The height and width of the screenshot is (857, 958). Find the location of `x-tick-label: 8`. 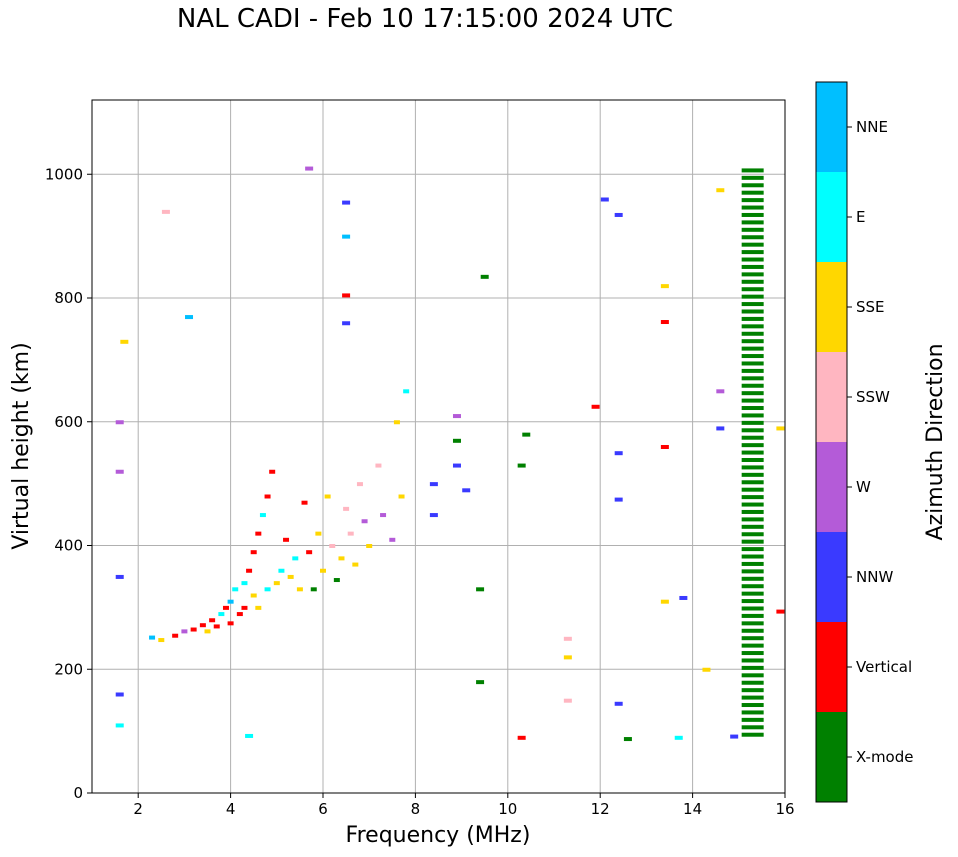

x-tick-label: 8 is located at coordinates (416, 809).